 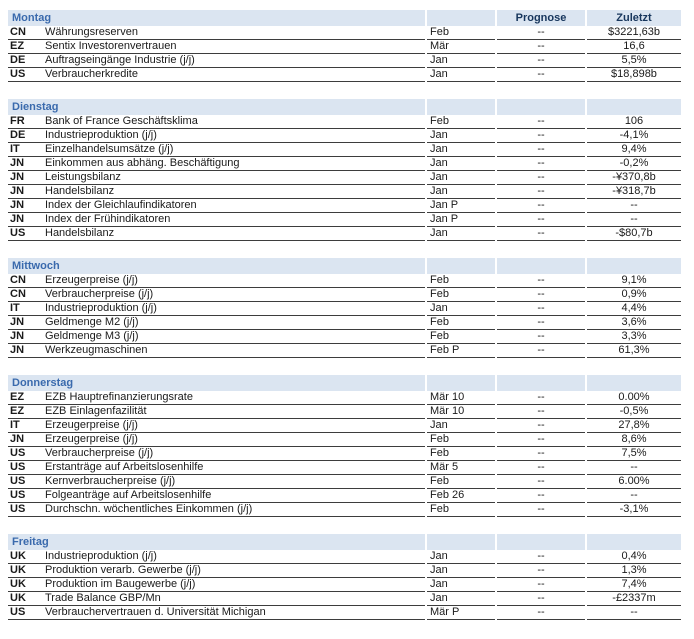 I want to click on day-label: Mittwoch, so click(x=36, y=266).